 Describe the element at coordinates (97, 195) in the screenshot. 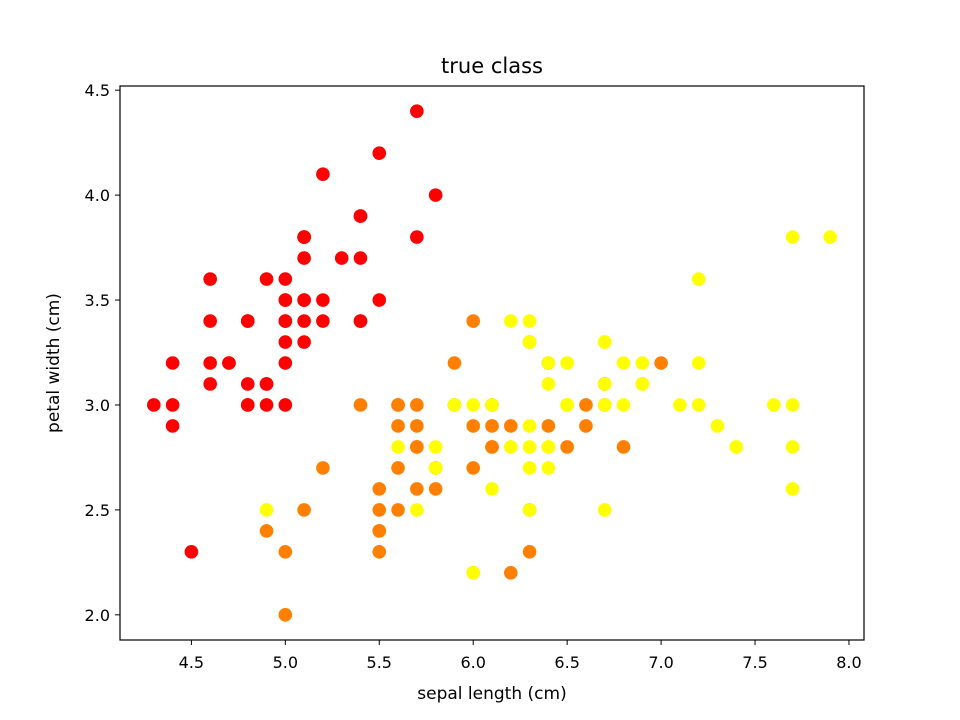

I see `y-tick-label: 4.0` at that location.